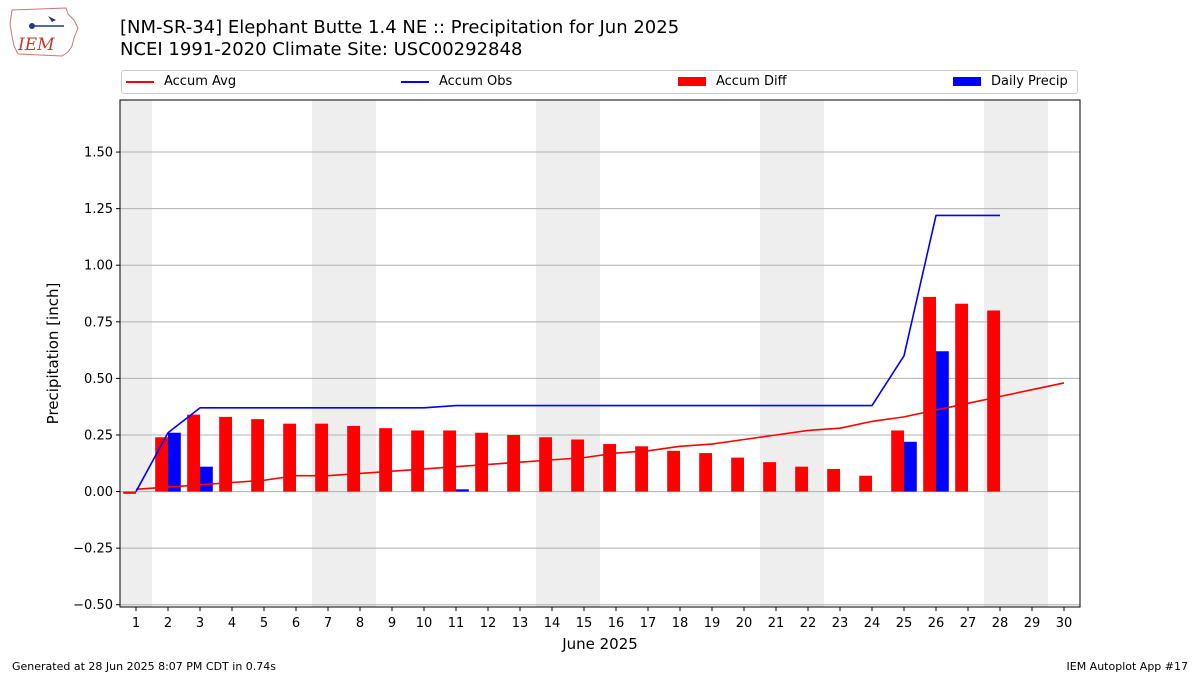  I want to click on legend-swatch-daily-precip, so click(967, 81).